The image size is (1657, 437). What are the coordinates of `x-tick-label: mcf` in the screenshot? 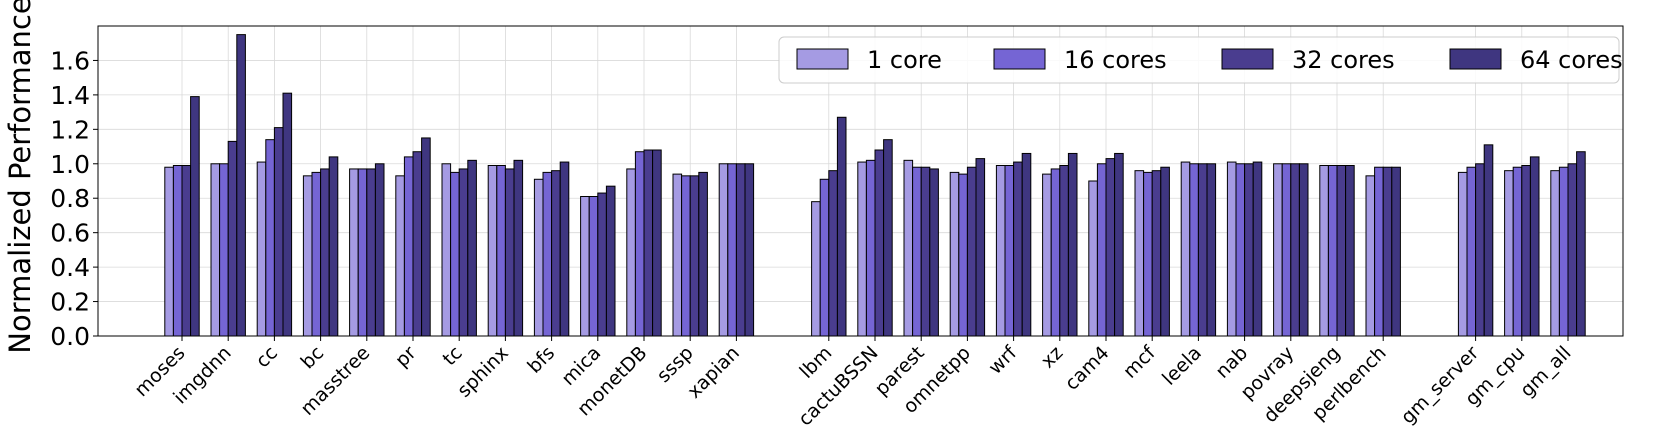 It's located at (1140, 362).